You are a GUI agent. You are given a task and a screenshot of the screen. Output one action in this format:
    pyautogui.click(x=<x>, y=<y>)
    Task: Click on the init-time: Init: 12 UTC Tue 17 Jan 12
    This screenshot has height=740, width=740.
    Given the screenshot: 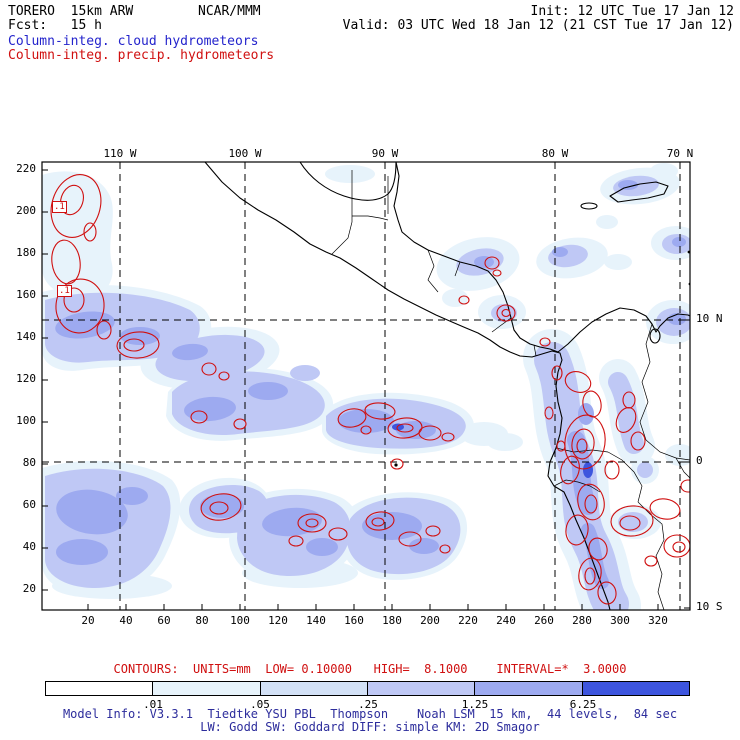 What is the action you would take?
    pyautogui.click(x=632, y=11)
    